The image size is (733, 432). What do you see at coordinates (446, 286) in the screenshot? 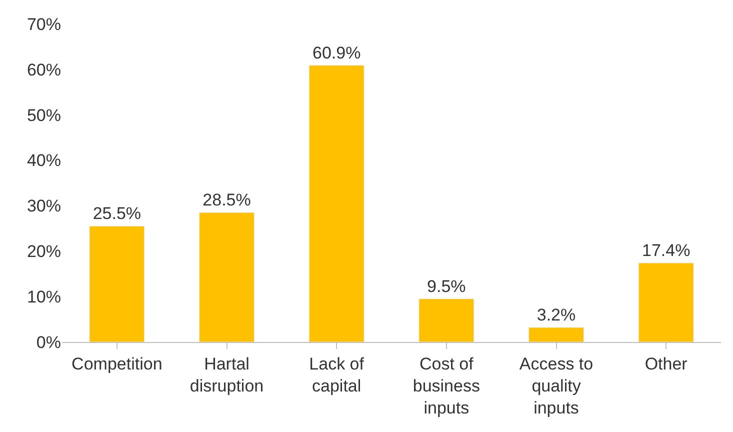
I see `data-label: 9.5%` at bounding box center [446, 286].